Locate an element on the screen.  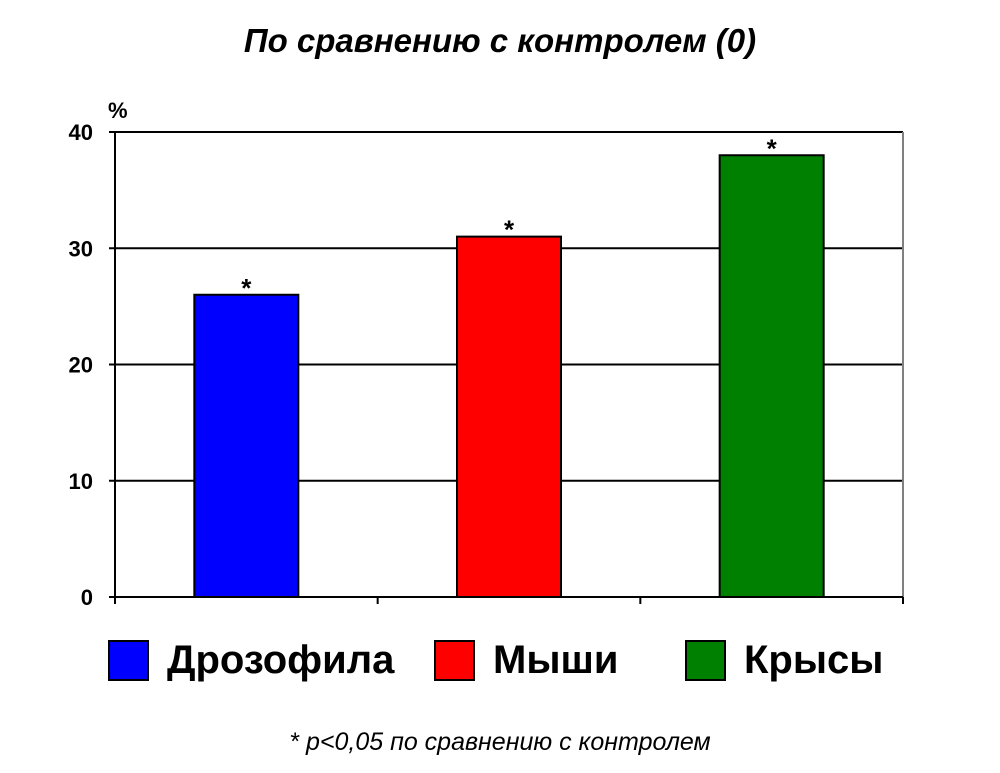
legend-label: Мыши is located at coordinates (556, 660).